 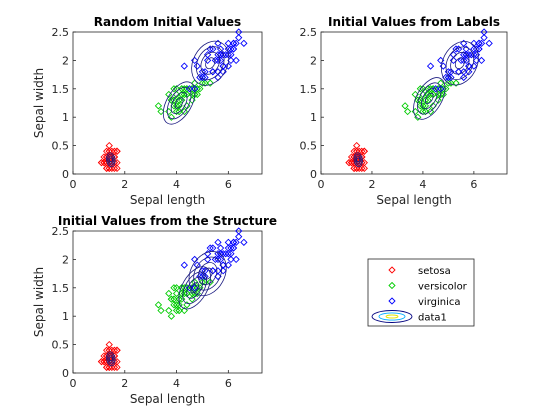 What do you see at coordinates (61, 146) in the screenshot?
I see `y-tick-label: 0.5` at bounding box center [61, 146].